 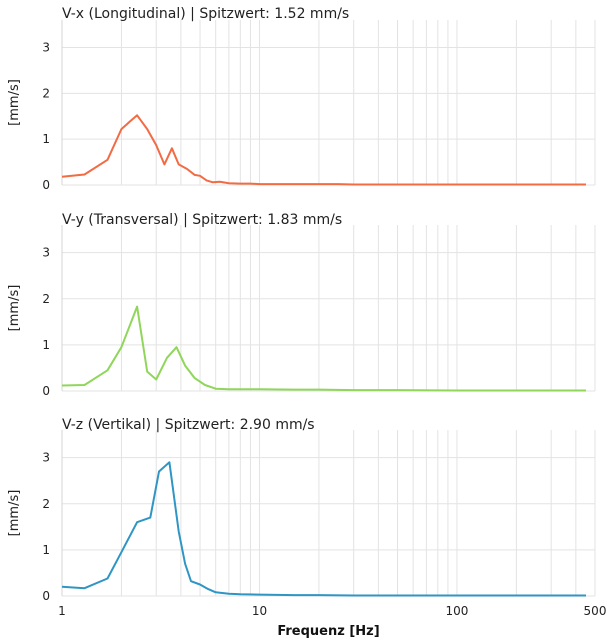 What do you see at coordinates (202, 220) in the screenshot?
I see `panel-title: V-y (Transversal) | Spitzwert: 1.83 mm/s` at bounding box center [202, 220].